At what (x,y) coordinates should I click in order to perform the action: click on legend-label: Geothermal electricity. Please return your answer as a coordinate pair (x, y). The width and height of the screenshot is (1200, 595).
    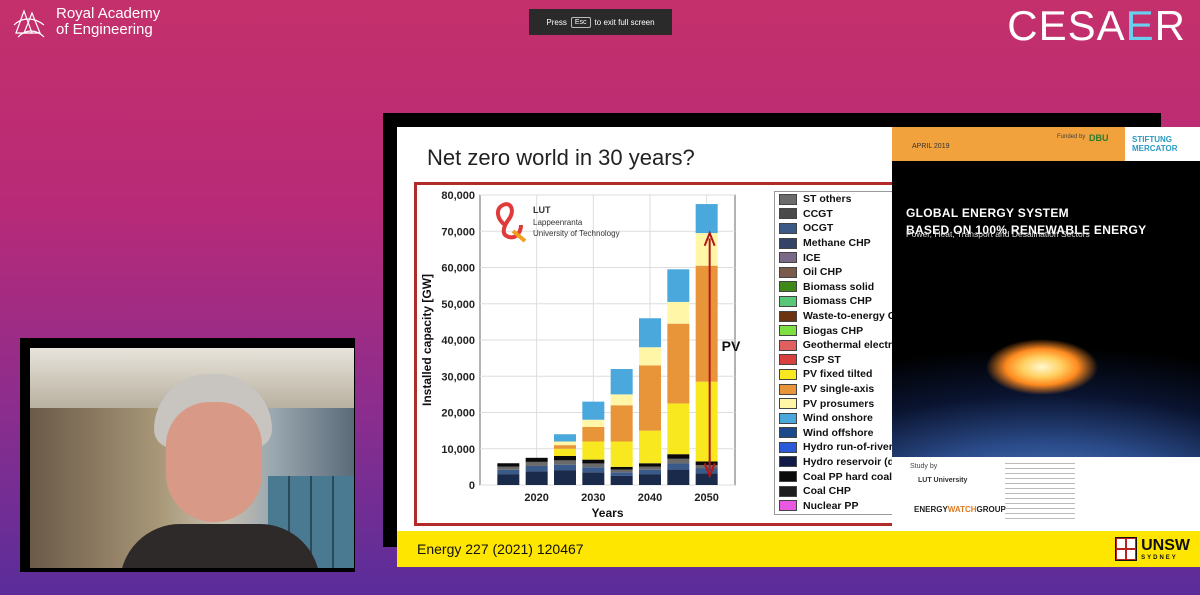
    Looking at the image, I should click on (857, 345).